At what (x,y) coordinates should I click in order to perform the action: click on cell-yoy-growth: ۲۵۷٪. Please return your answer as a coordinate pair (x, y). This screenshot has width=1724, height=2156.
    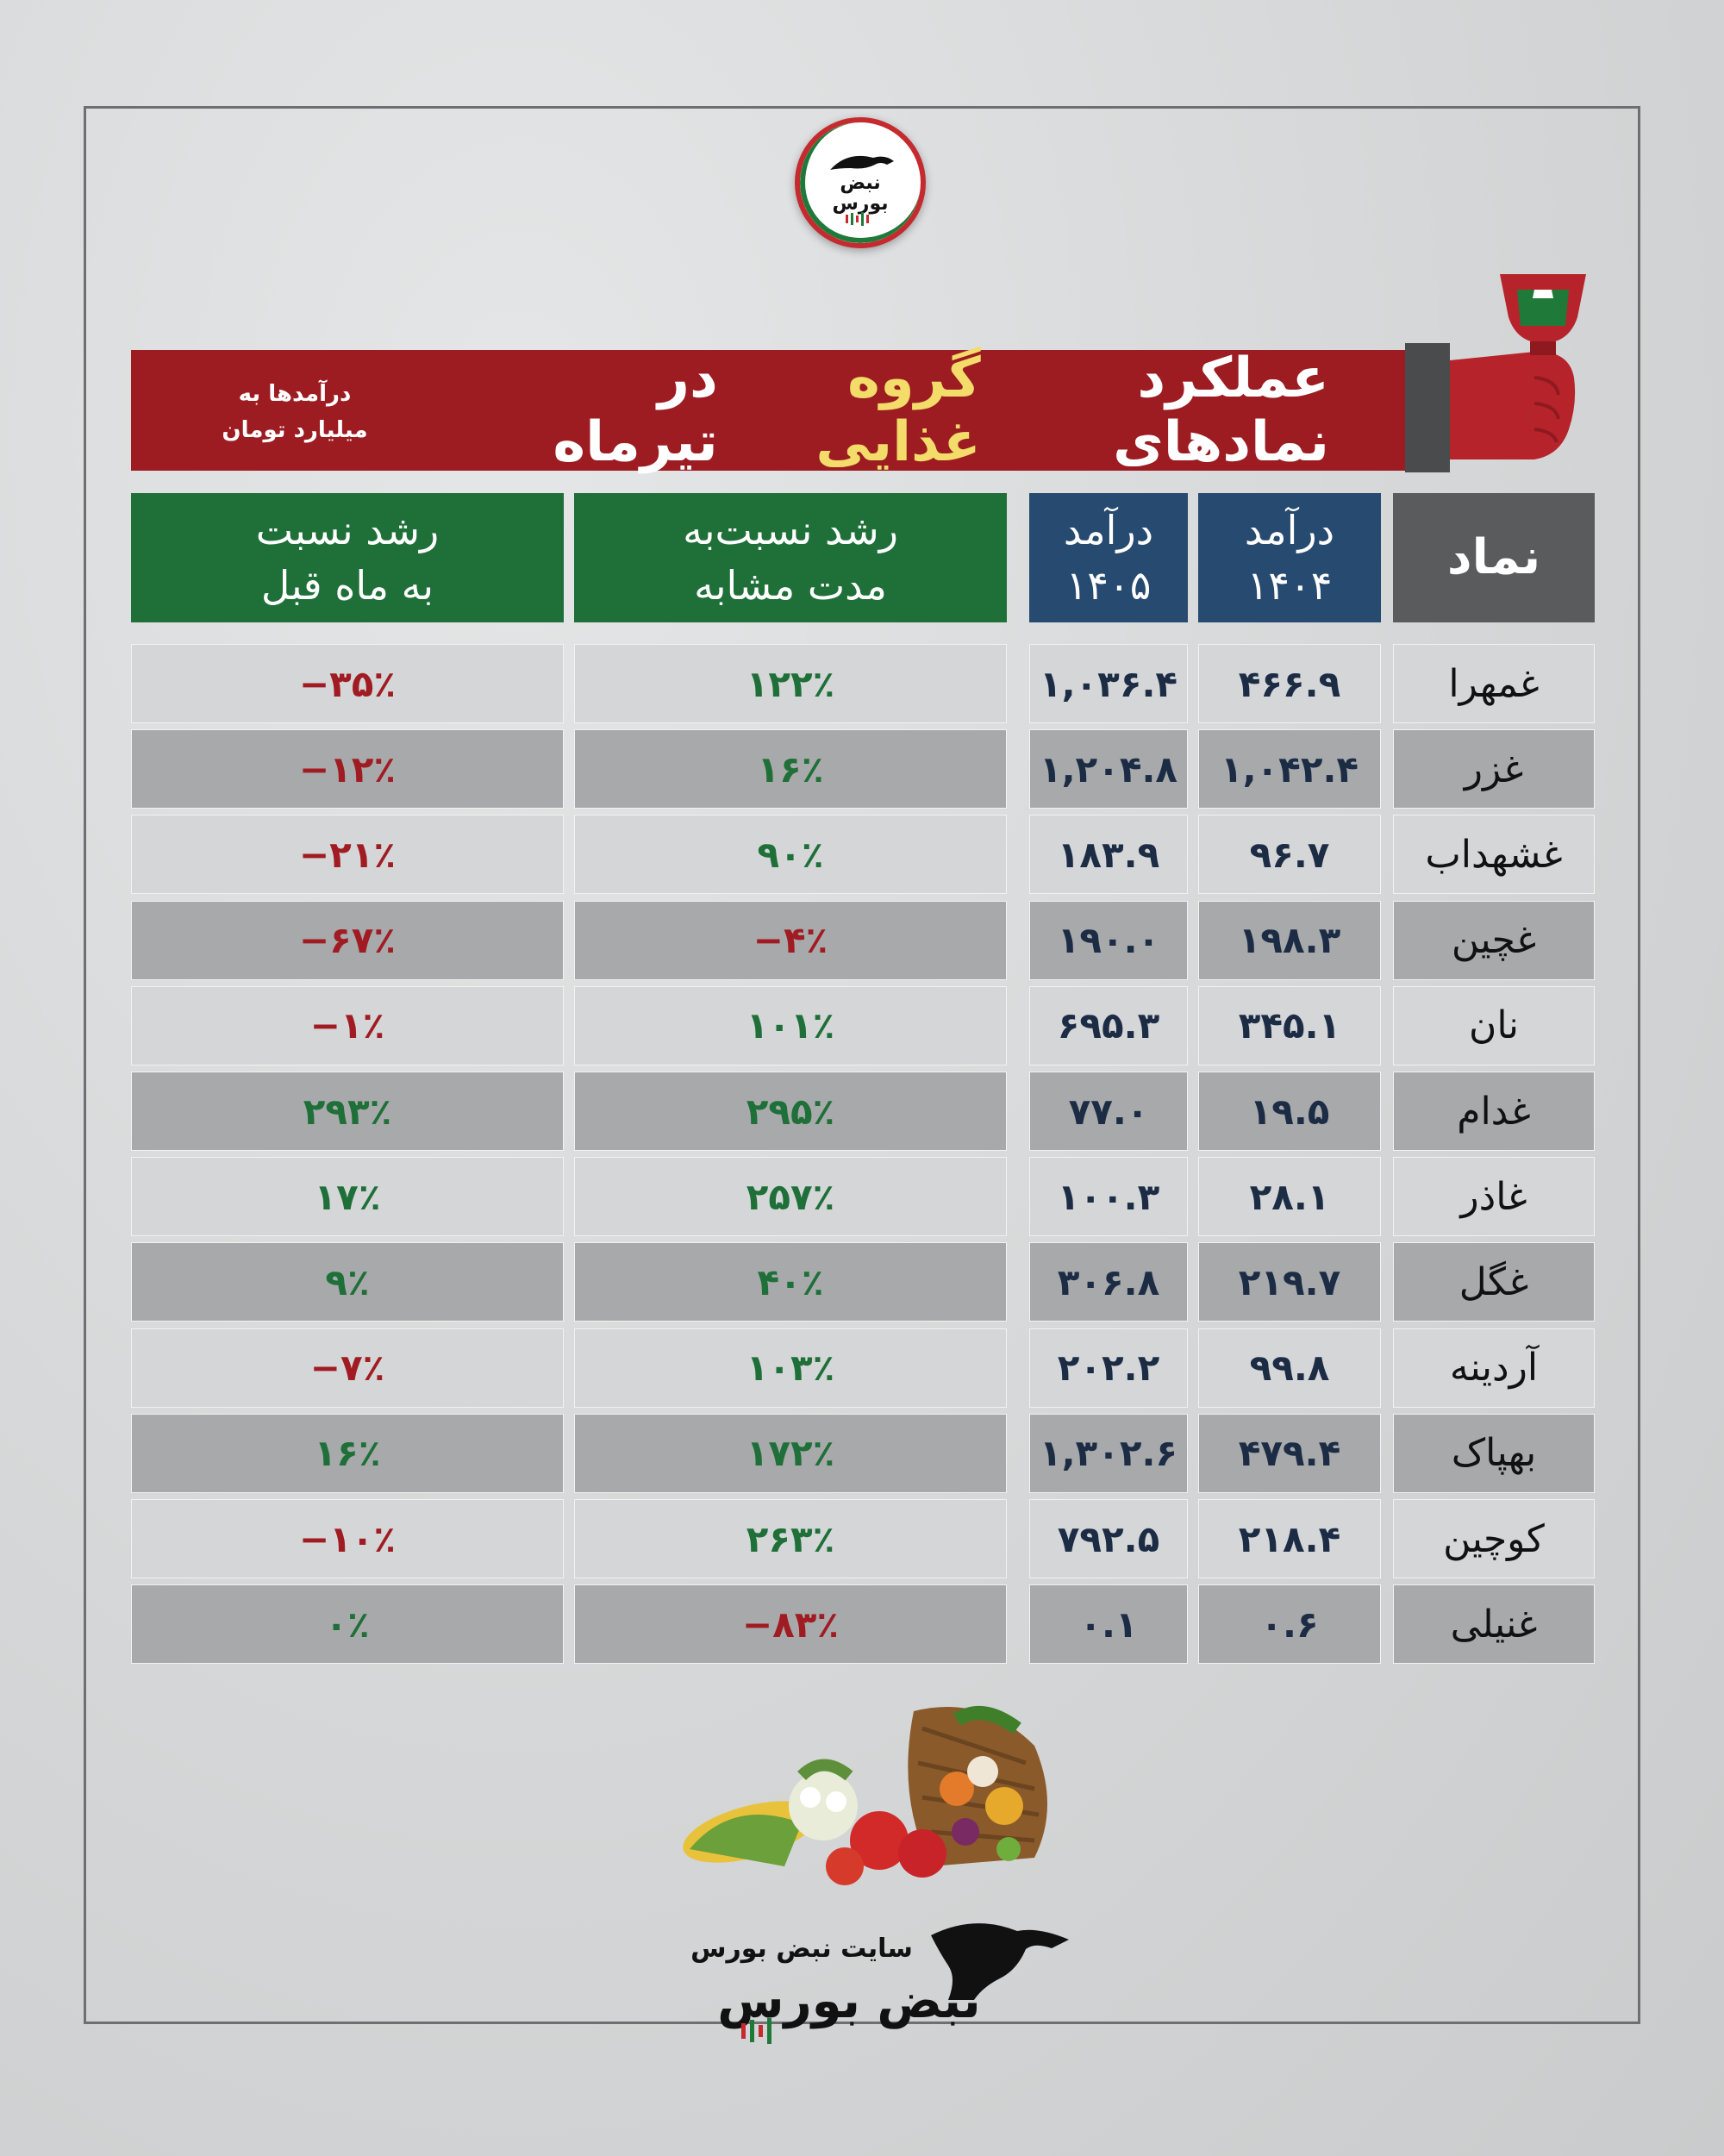
    Looking at the image, I should click on (790, 1197).